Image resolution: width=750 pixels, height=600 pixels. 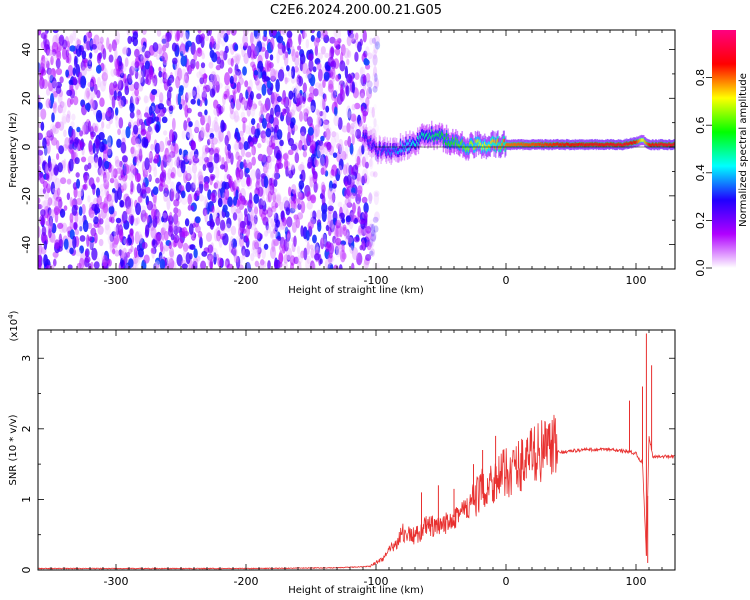 I want to click on snr-multiplier-label: (x104), so click(x=13, y=325).